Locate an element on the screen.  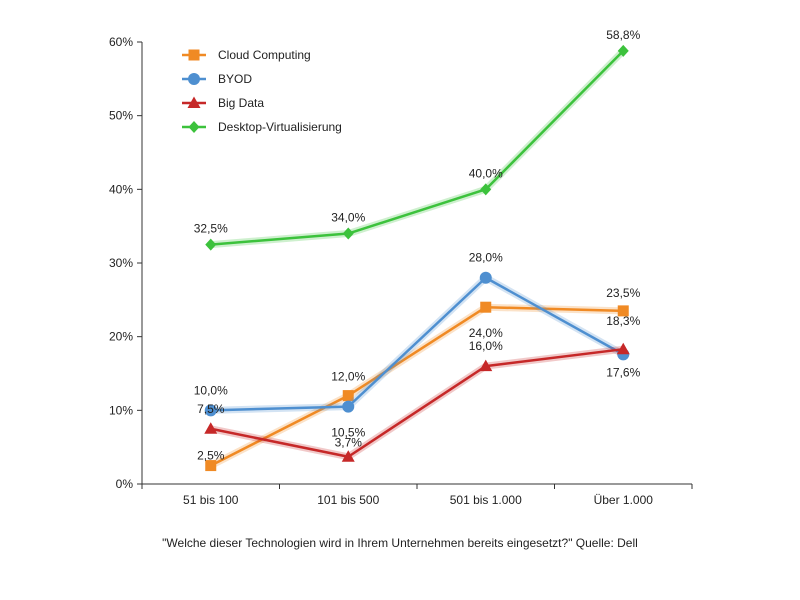
data-label: 3,7% is located at coordinates (349, 443).